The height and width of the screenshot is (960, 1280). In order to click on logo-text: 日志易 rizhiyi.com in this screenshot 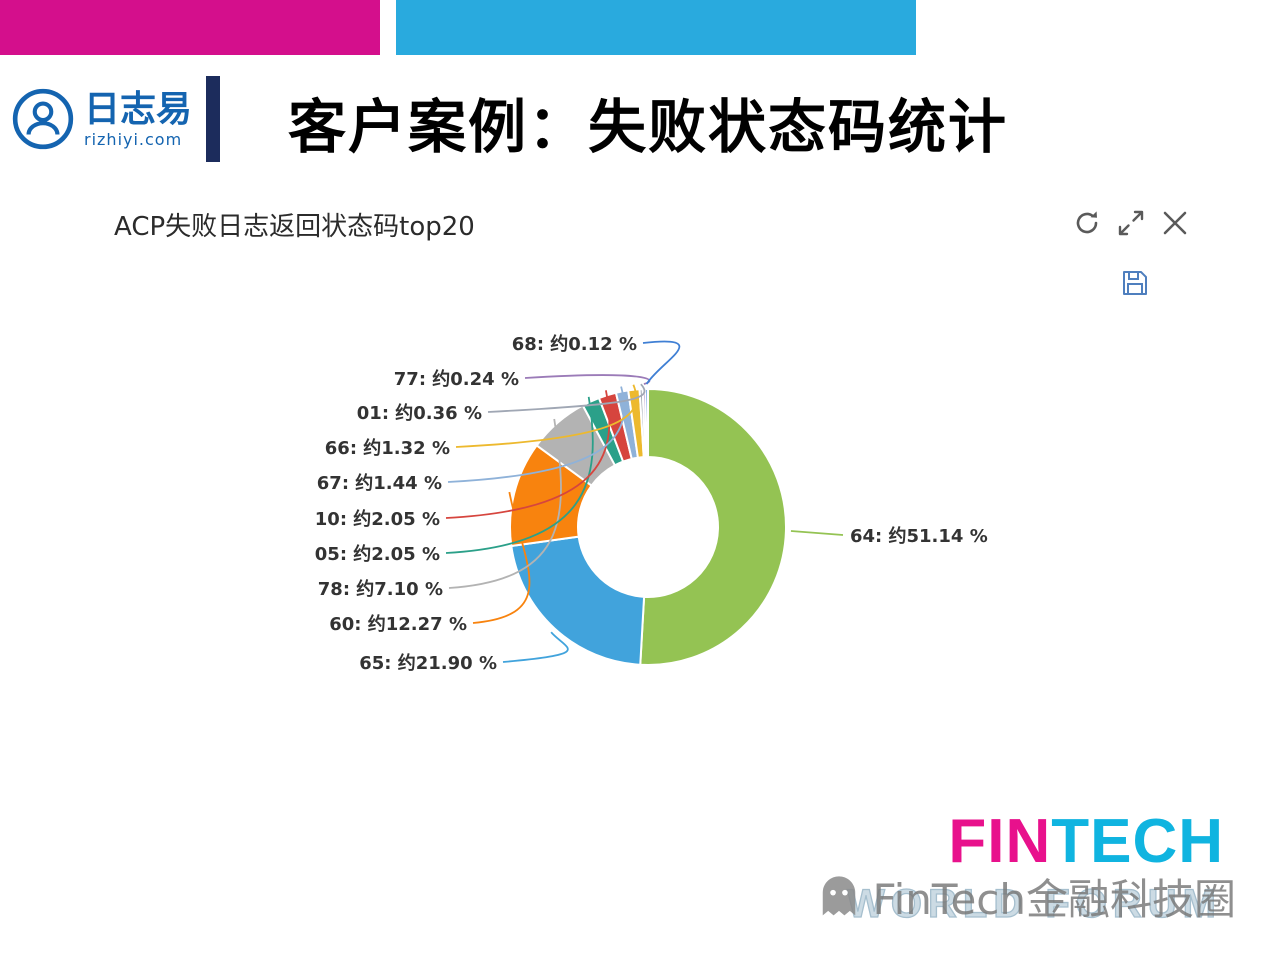, I will do `click(138, 119)`.